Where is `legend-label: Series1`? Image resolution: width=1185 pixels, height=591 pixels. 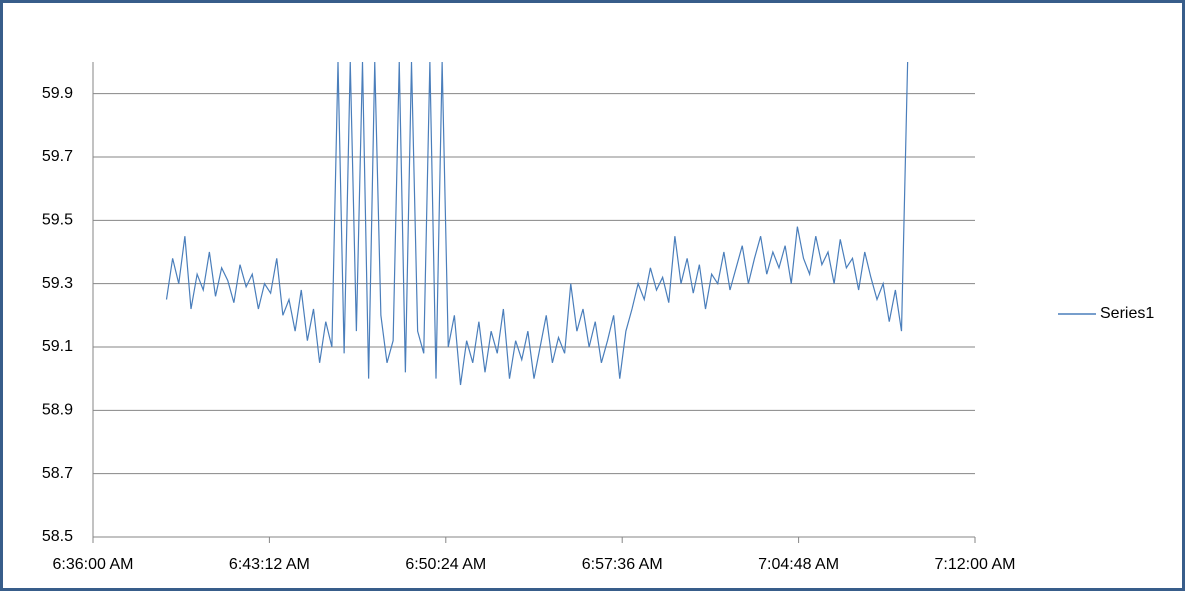
legend-label: Series1 is located at coordinates (1127, 313).